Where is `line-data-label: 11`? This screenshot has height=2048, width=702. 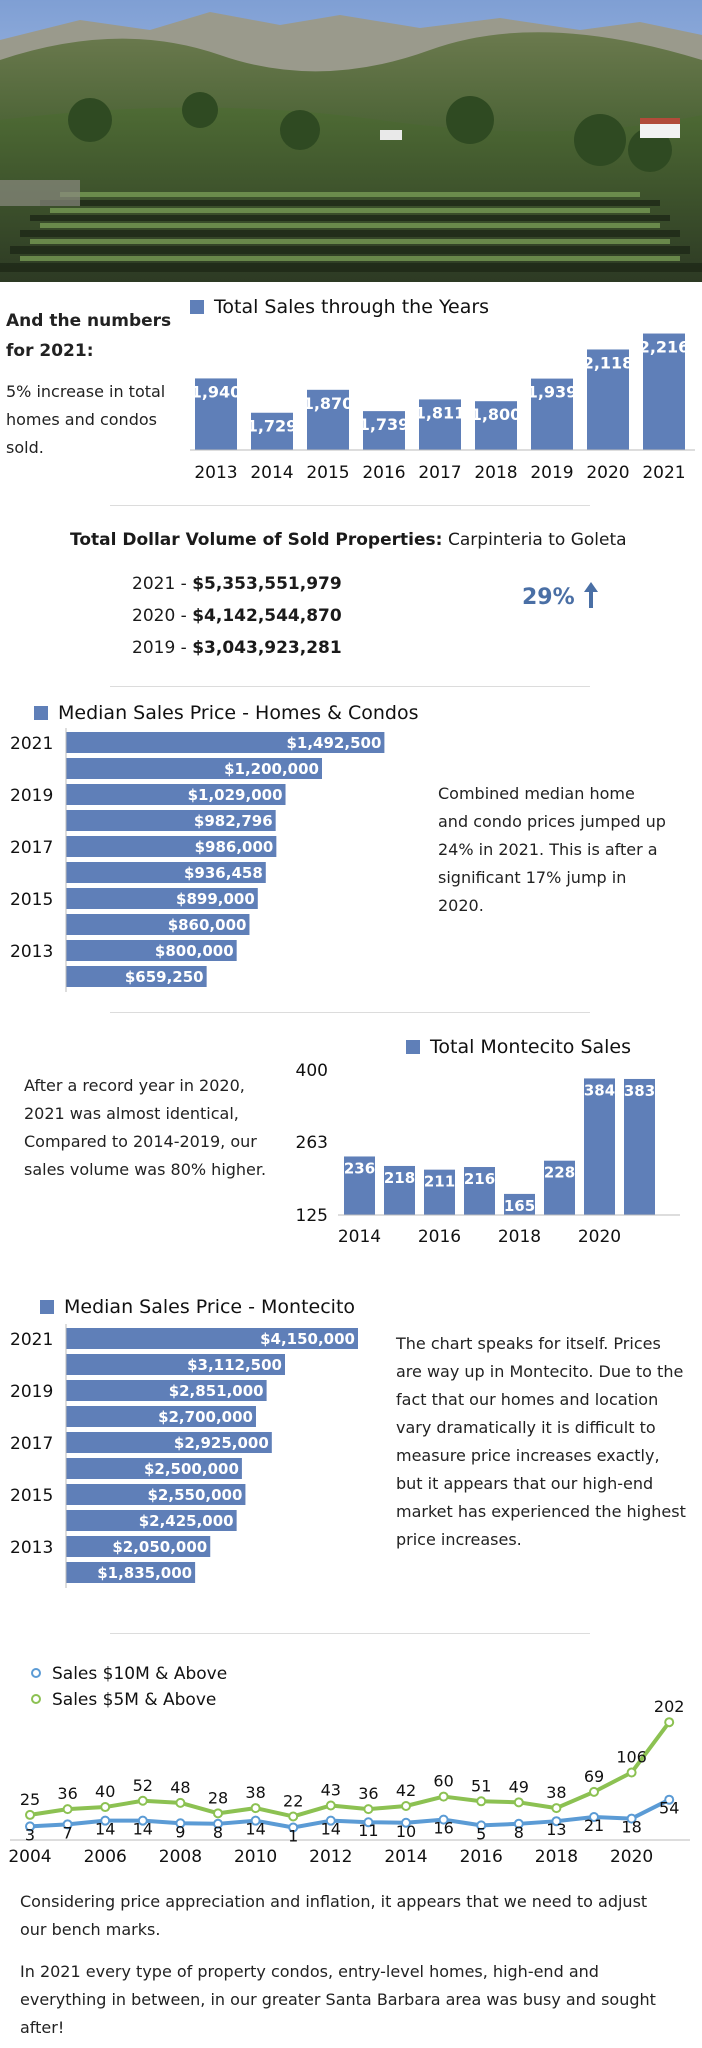
line-data-label: 11 is located at coordinates (368, 1830).